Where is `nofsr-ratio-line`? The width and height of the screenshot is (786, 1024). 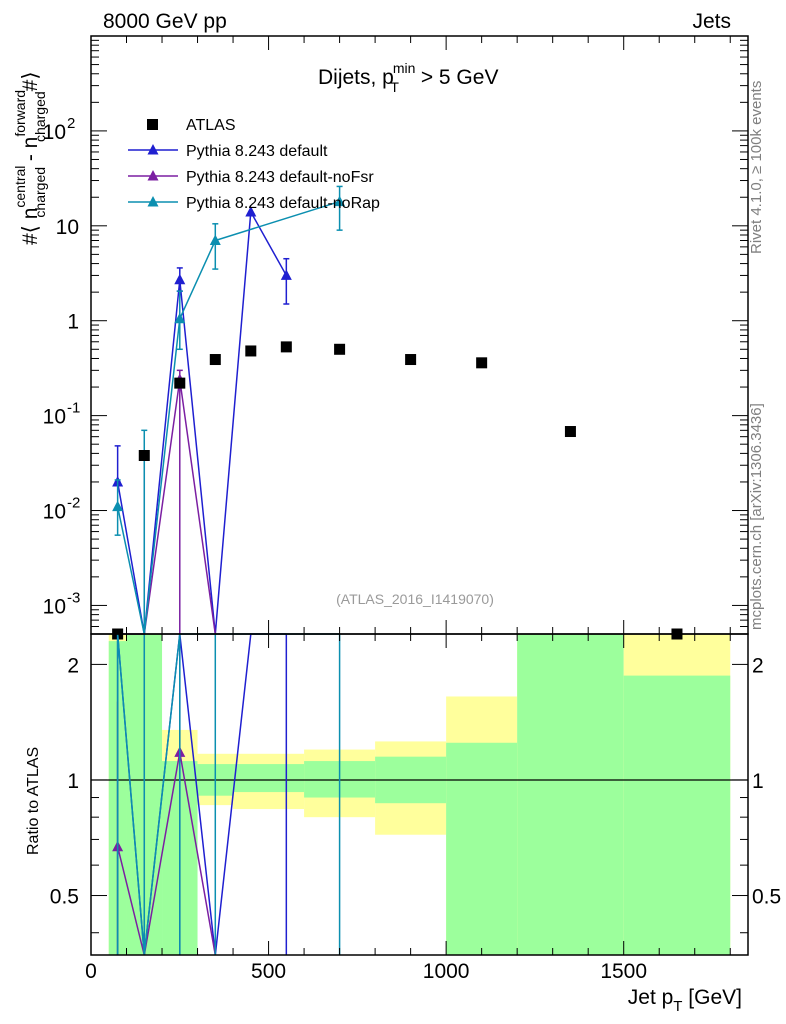 nofsr-ratio-line is located at coordinates (166, 854).